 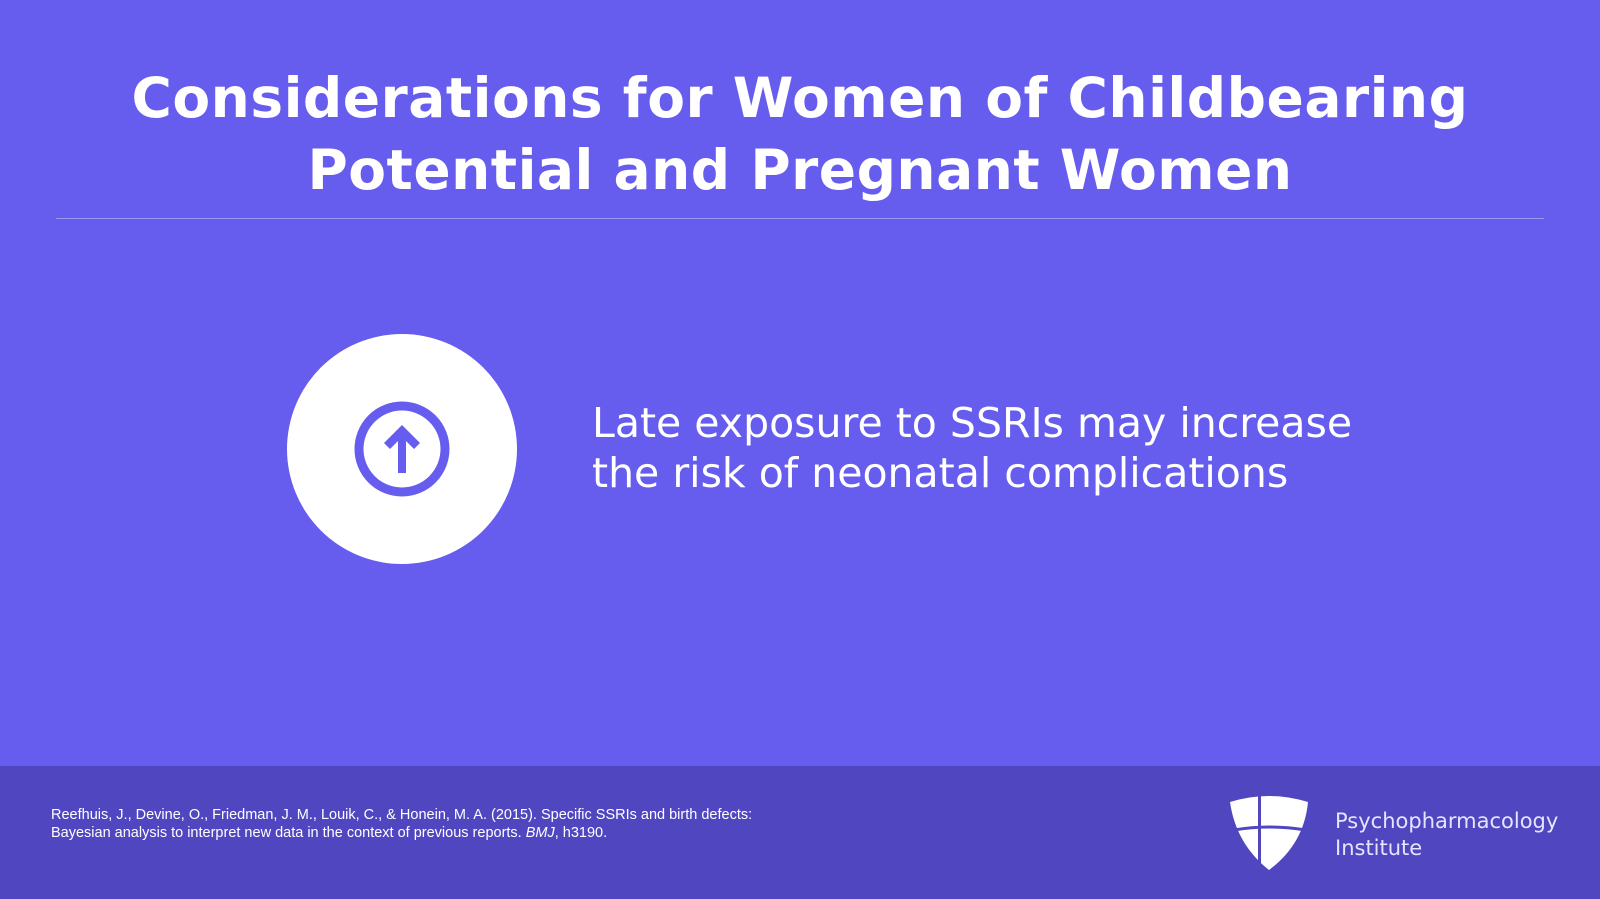 I want to click on icon-badge, so click(x=402, y=449).